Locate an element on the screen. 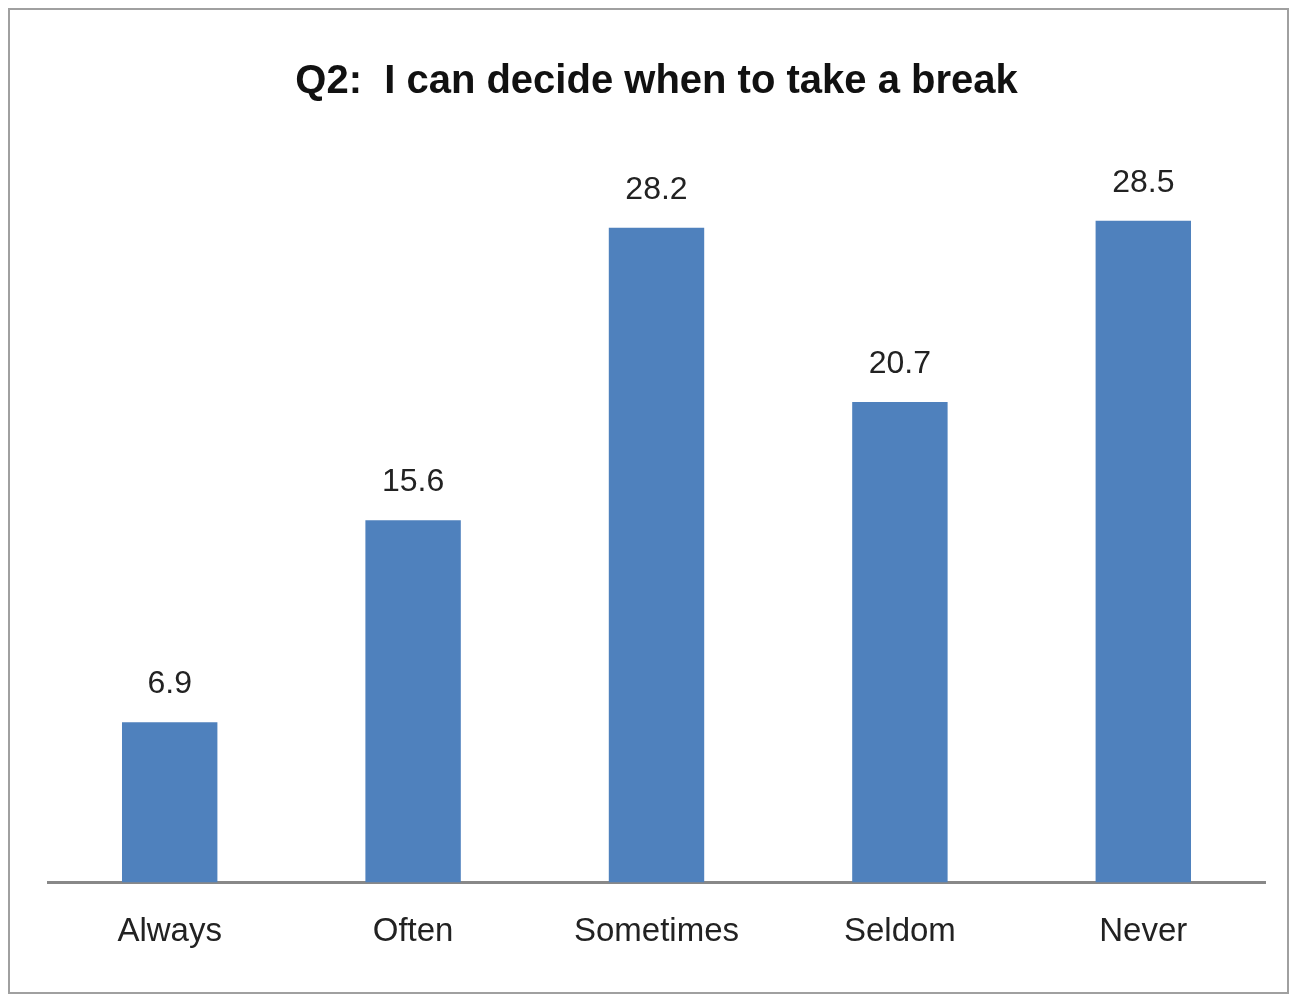  x-tick-label: Often is located at coordinates (413, 930).